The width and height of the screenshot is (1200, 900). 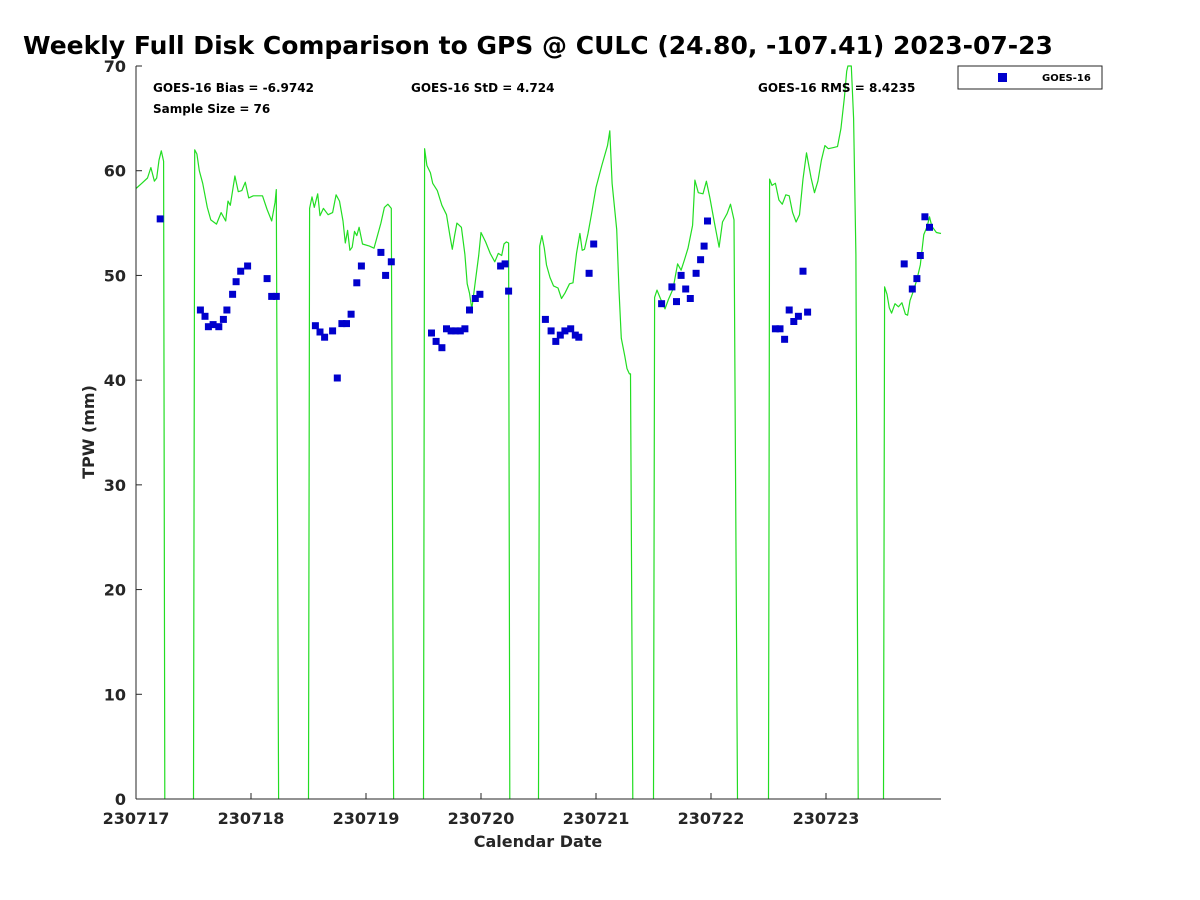 What do you see at coordinates (115, 694) in the screenshot?
I see `y-tick-label-10: 10` at bounding box center [115, 694].